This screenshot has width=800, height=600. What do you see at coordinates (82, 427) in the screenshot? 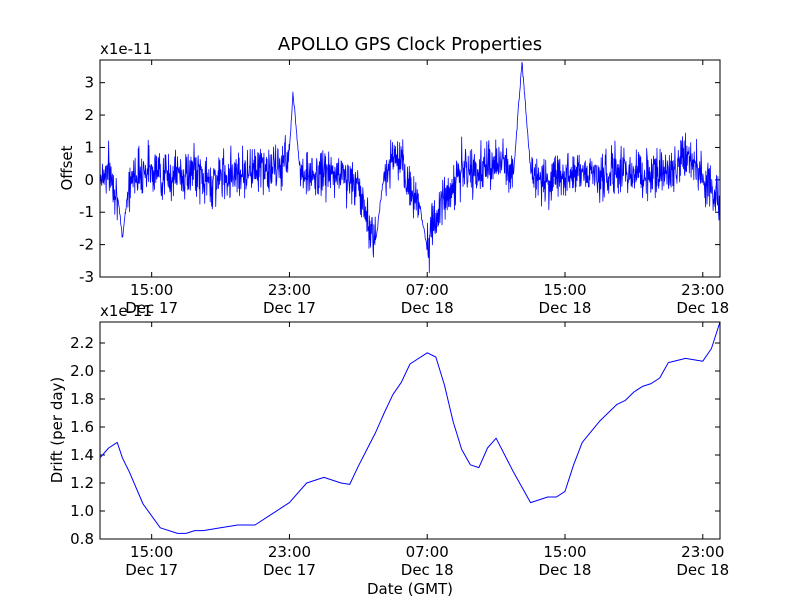
I see `drift-ytick-label: 1.6` at bounding box center [82, 427].